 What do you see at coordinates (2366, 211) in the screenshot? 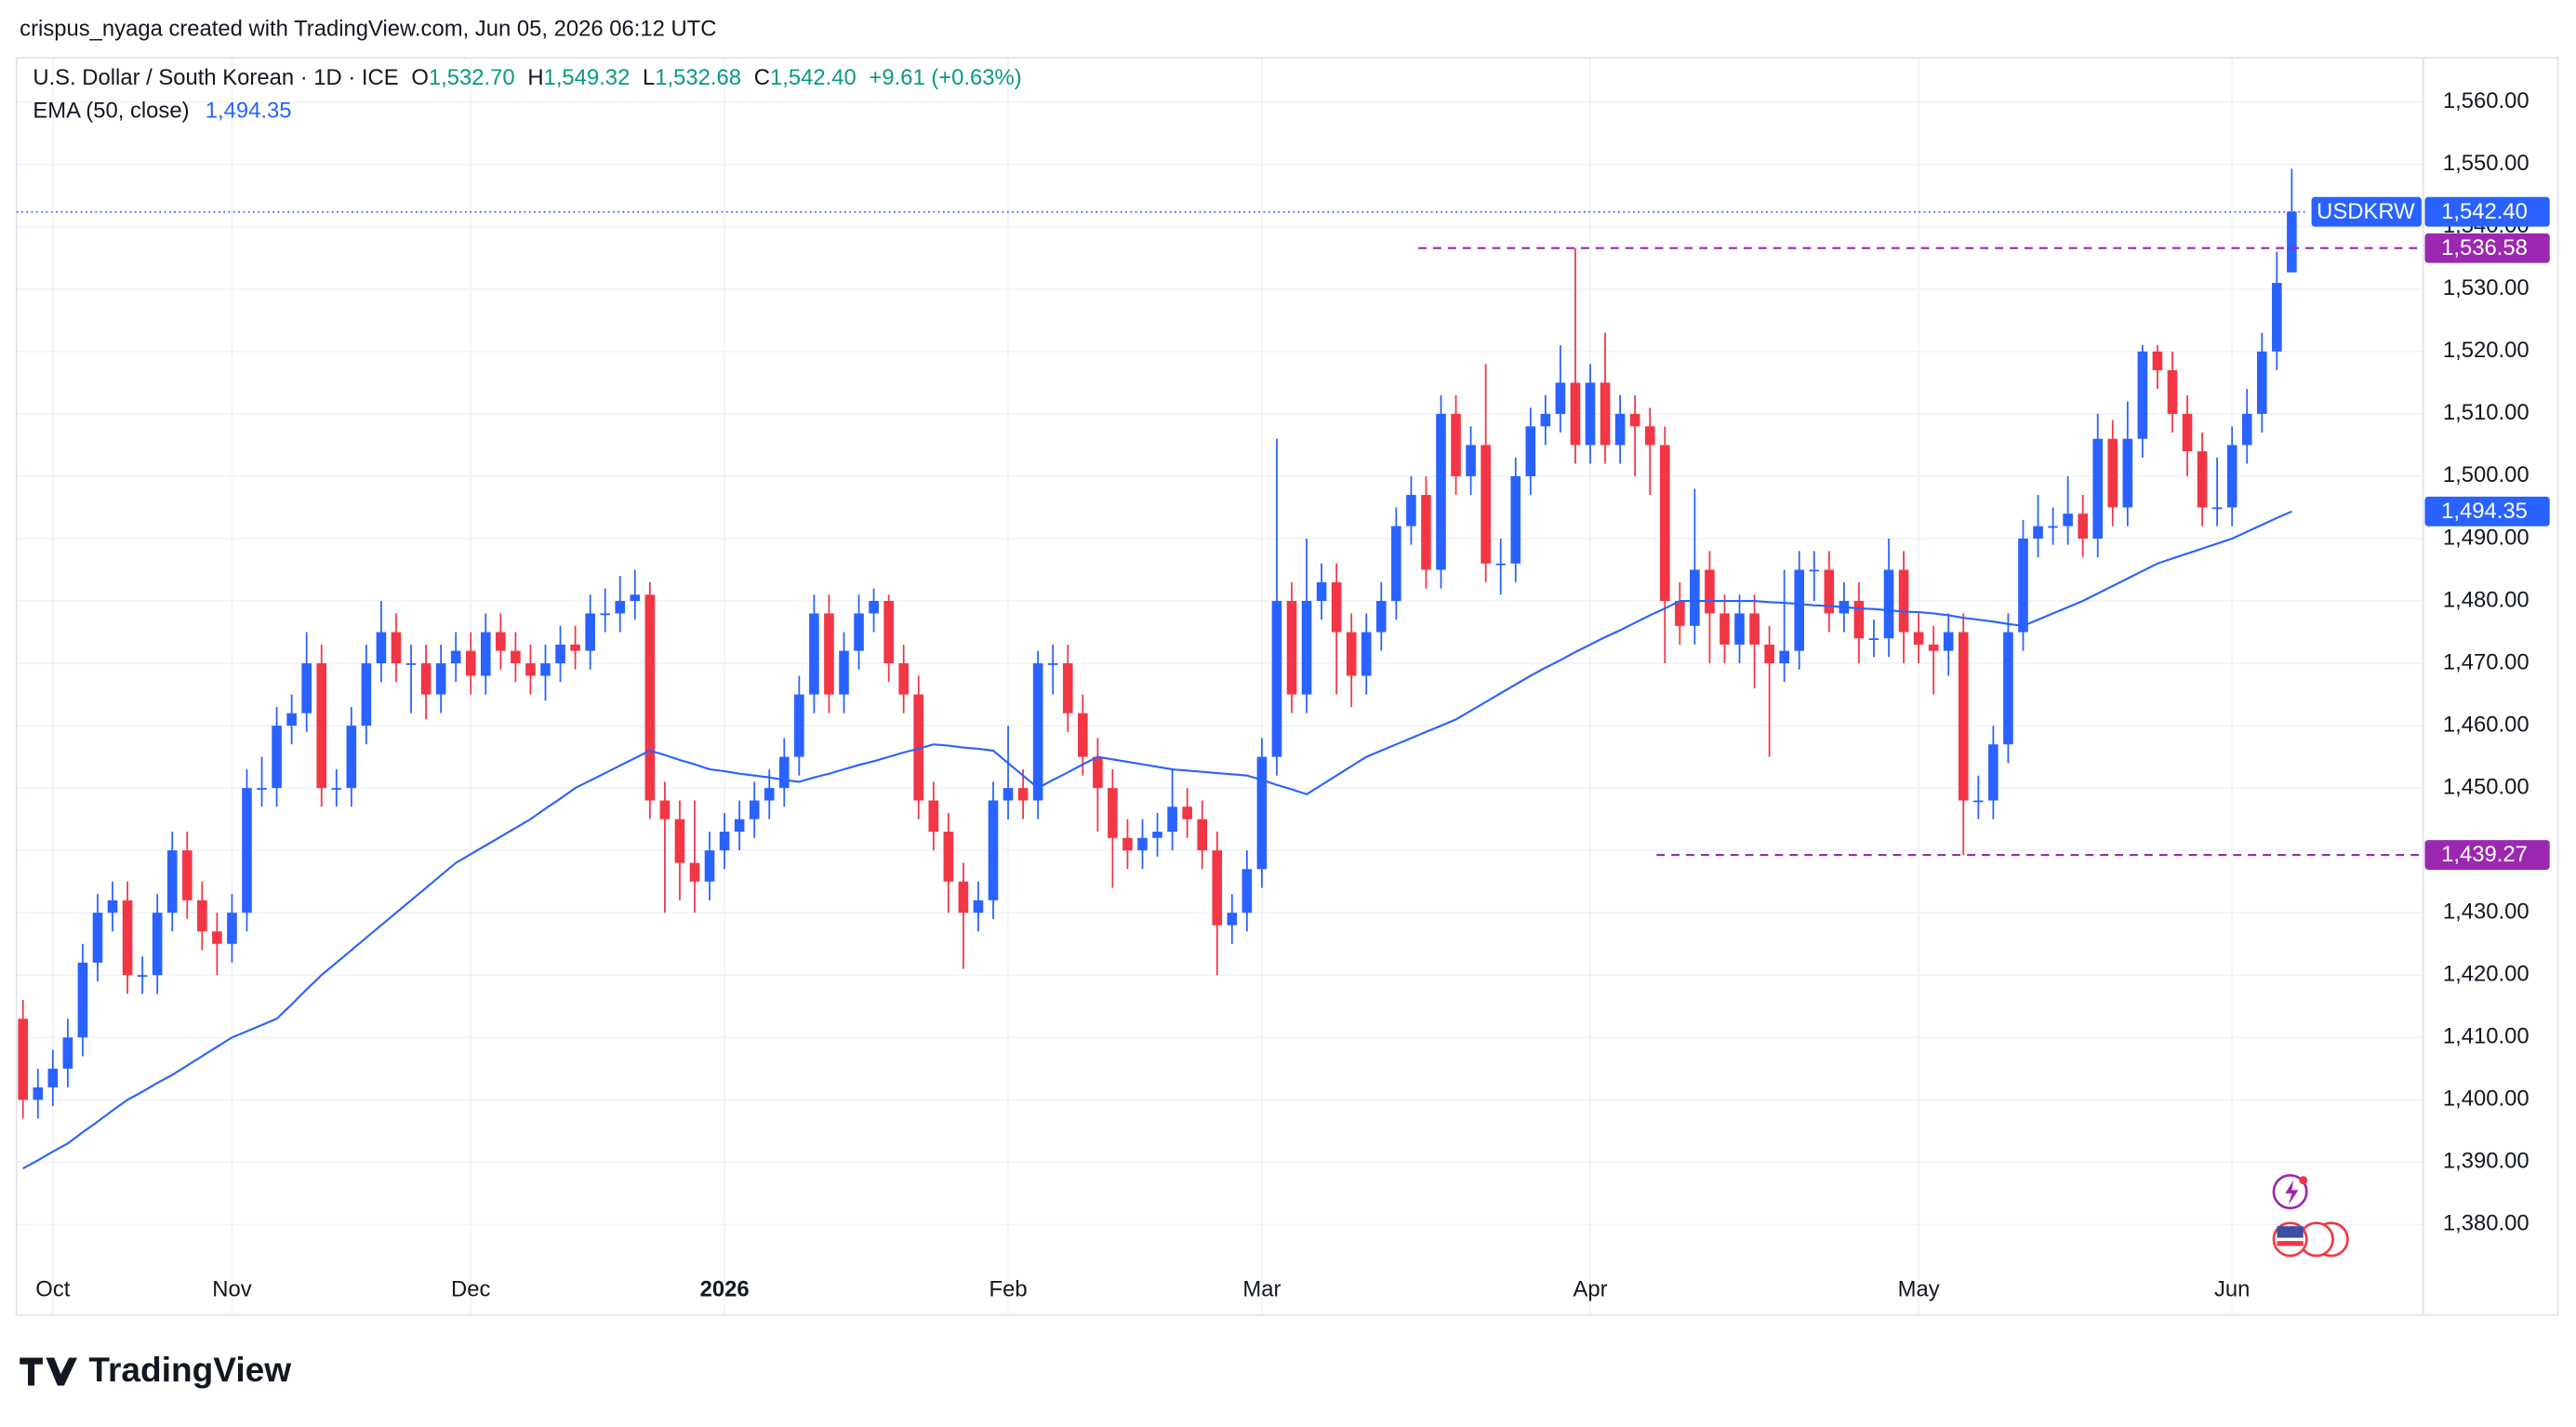
I see `symbol-tag-label: USDKRW` at bounding box center [2366, 211].